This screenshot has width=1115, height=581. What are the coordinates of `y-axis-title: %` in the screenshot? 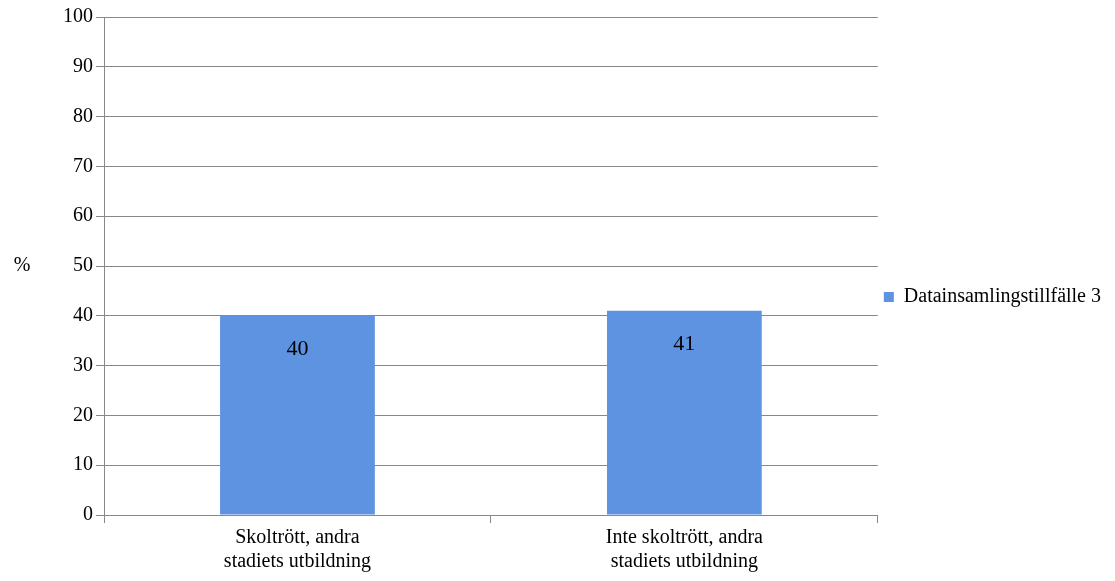 It's located at (22, 264).